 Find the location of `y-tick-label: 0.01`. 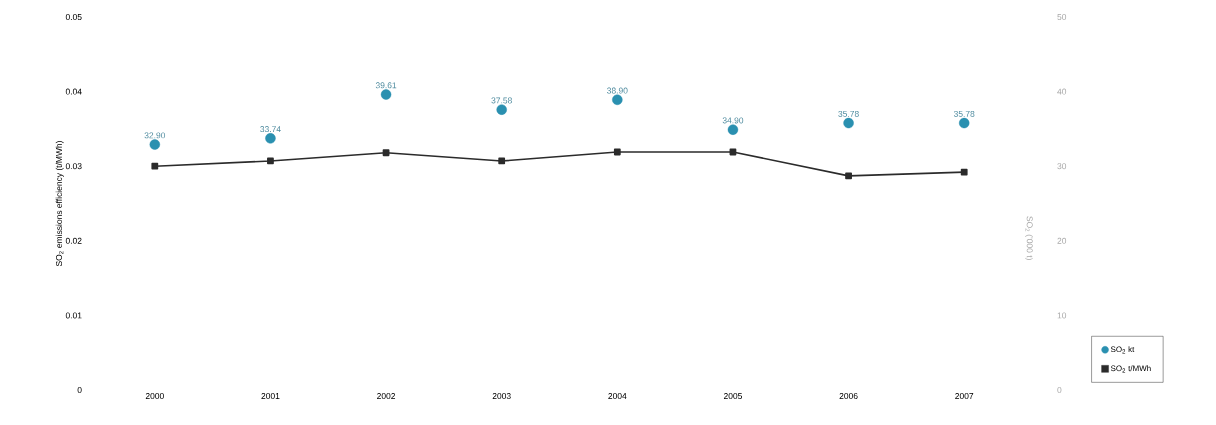

y-tick-label: 0.01 is located at coordinates (73, 315).